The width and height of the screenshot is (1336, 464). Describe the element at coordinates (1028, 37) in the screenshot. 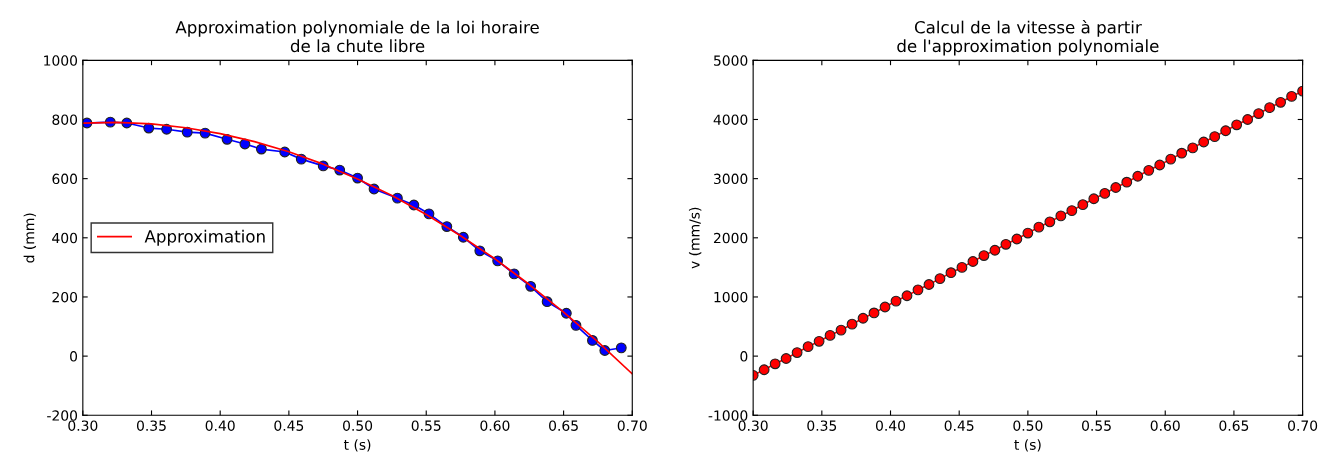

I see `chart-title: Calcul de la vitesse à partir de l'approximation polynomiale` at that location.